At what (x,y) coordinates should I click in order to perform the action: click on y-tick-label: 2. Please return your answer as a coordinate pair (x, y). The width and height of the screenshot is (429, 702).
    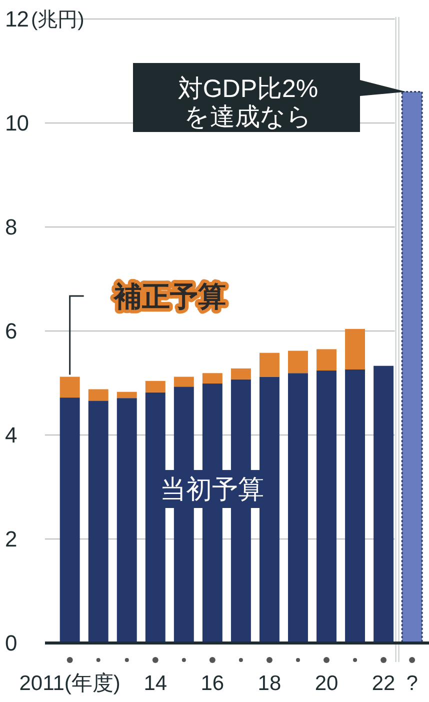
    Looking at the image, I should click on (11, 539).